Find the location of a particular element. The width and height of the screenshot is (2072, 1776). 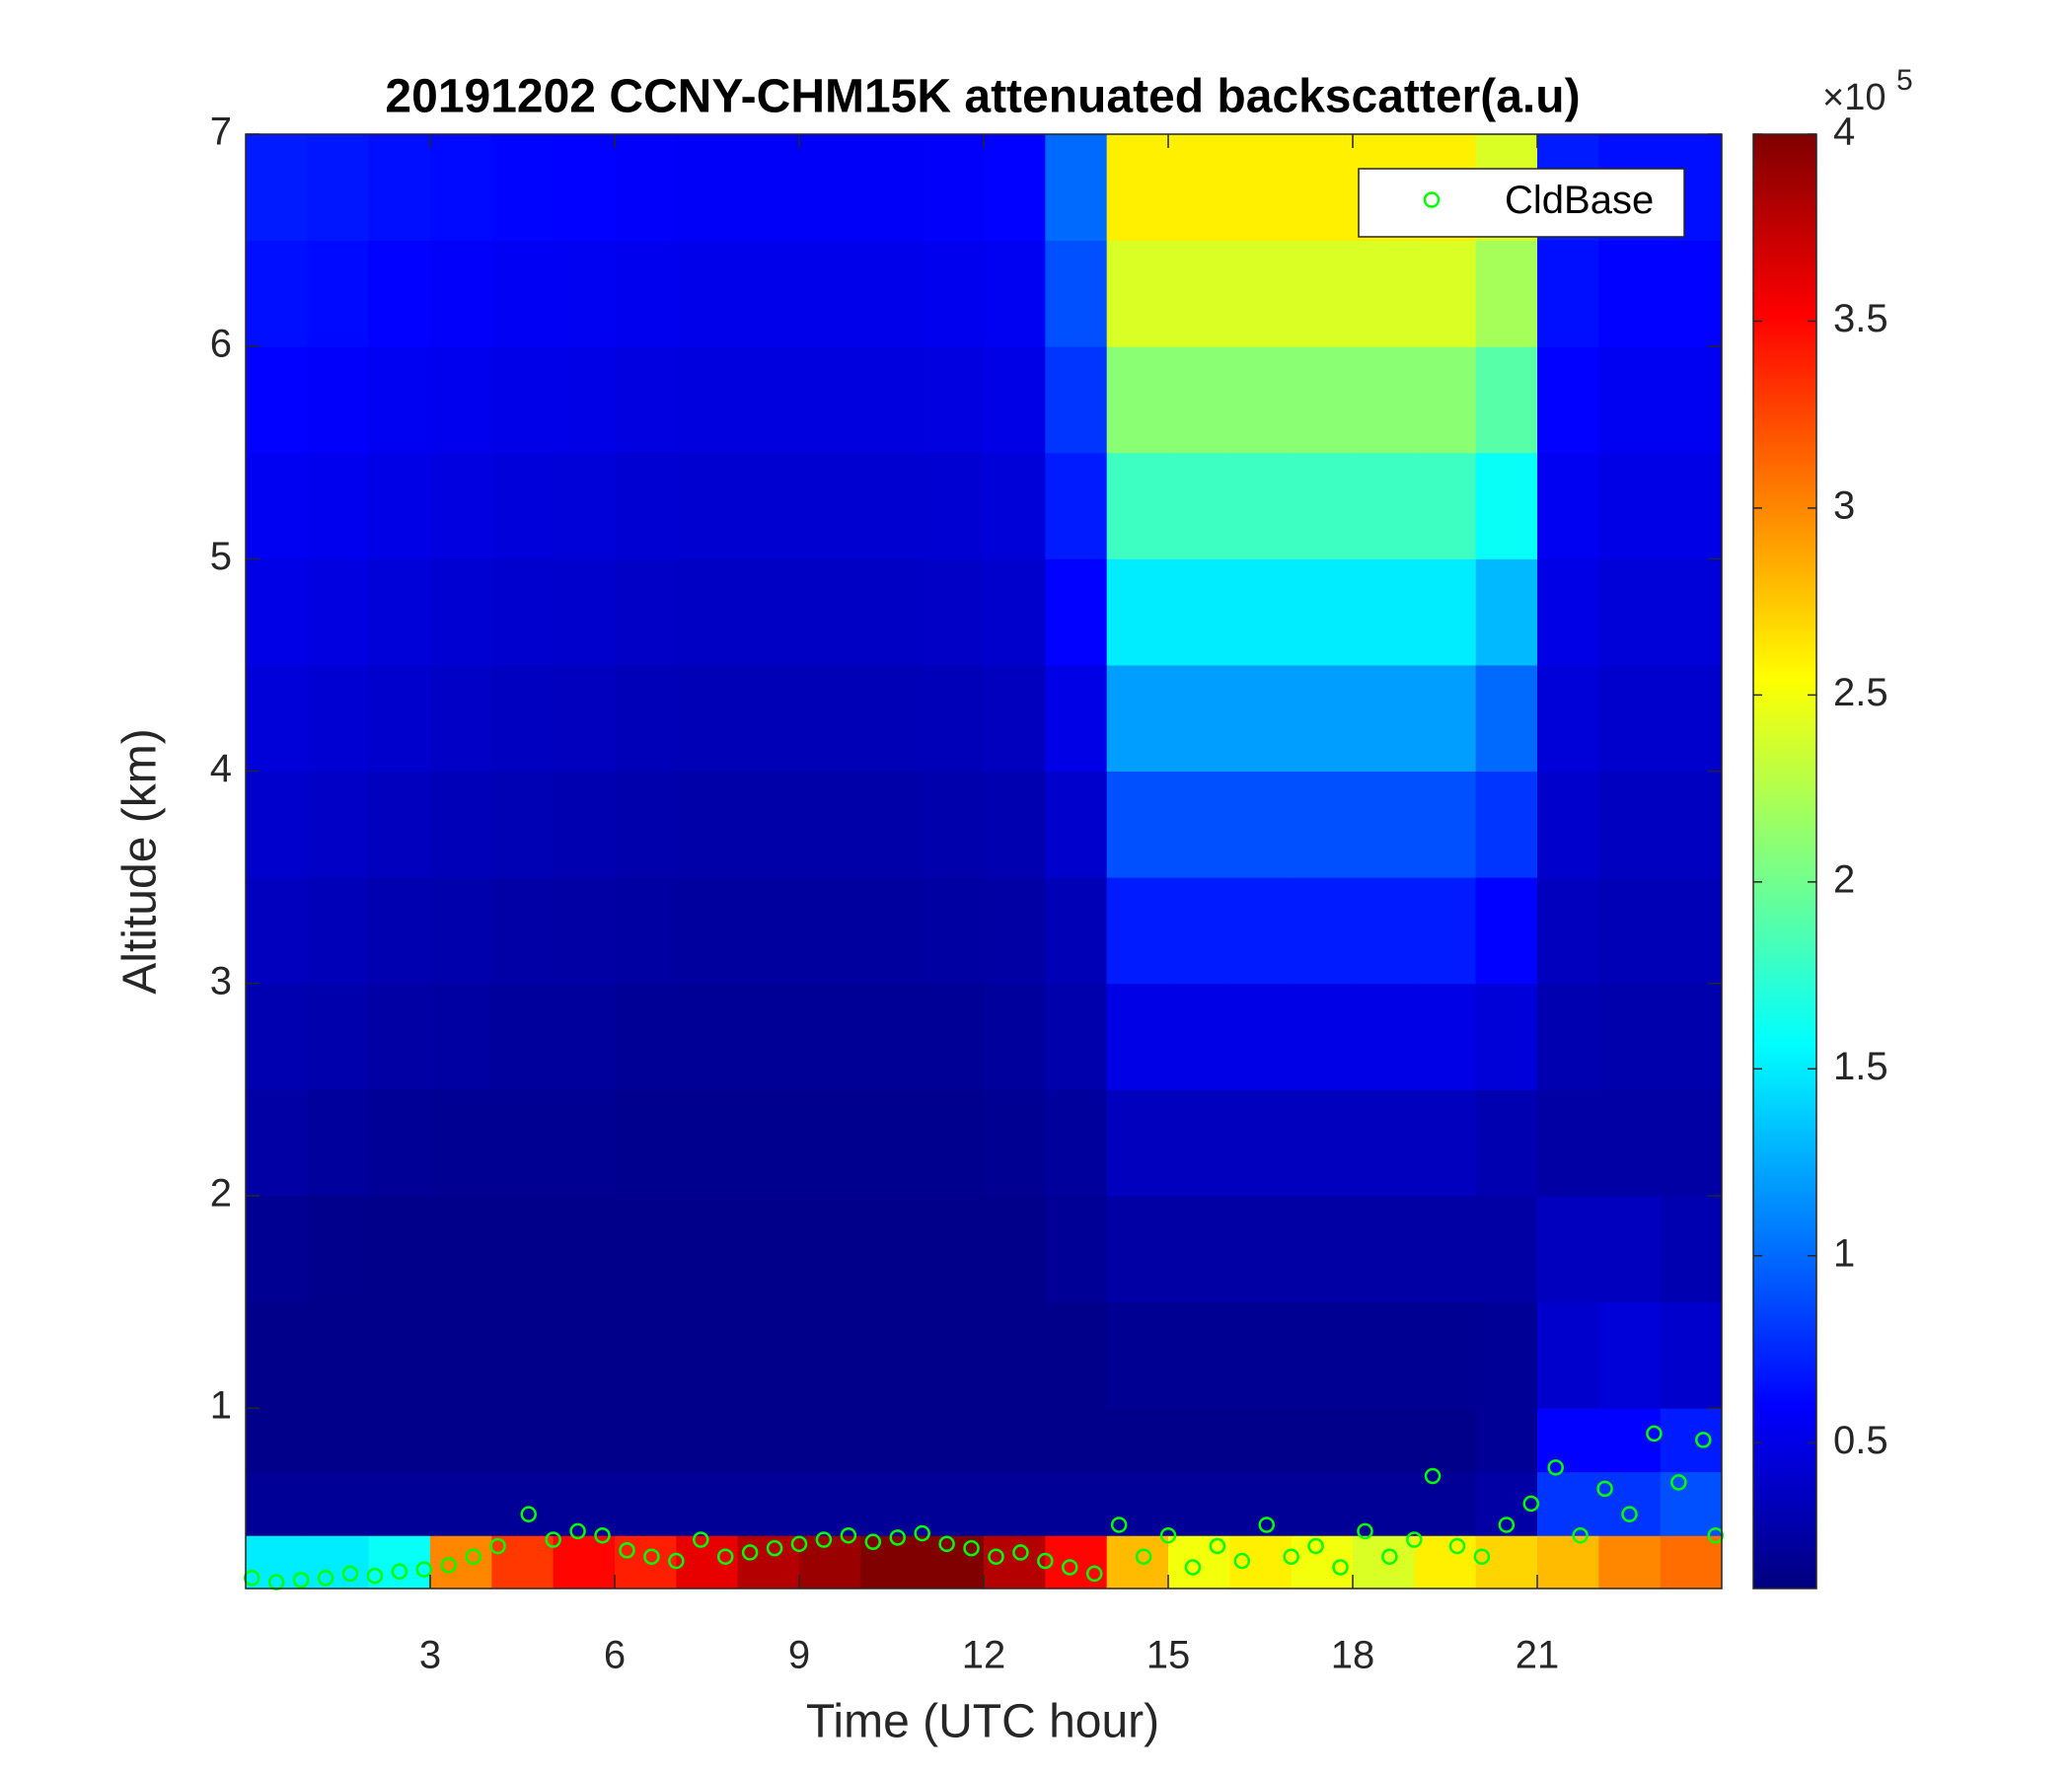

colorbar-tick-label: 4 is located at coordinates (1844, 132).